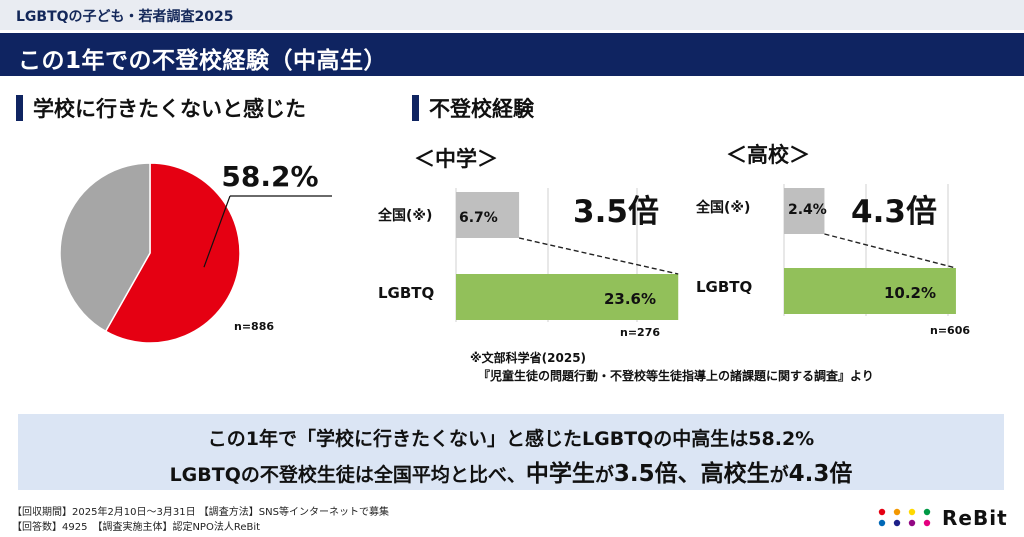 Image resolution: width=1024 pixels, height=537 pixels. Describe the element at coordinates (172, 253) in the screenshot. I see `pie-slice-felt-unwilling` at that location.